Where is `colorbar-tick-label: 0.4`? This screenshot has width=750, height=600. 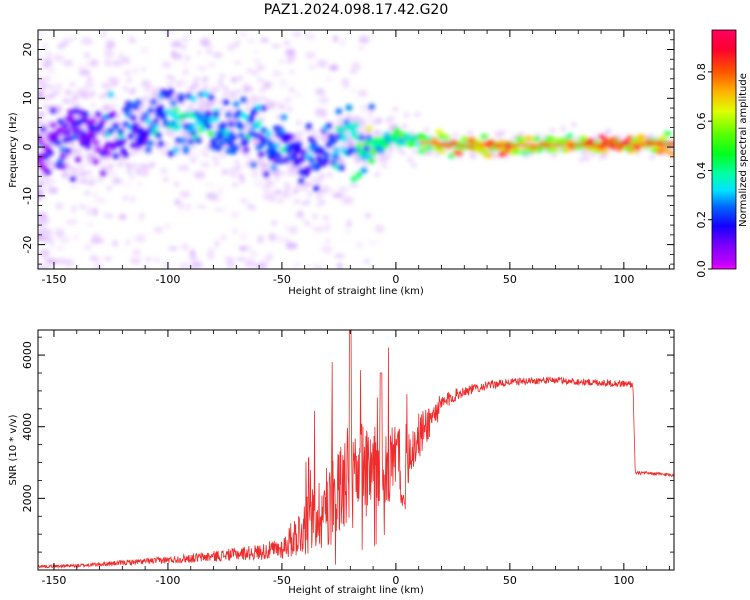 colorbar-tick-label: 0.4 is located at coordinates (701, 171).